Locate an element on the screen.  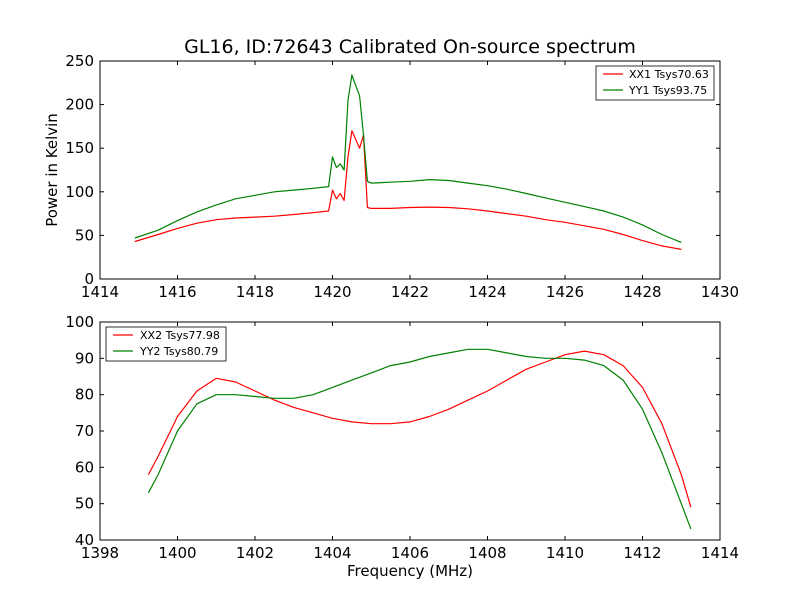
x-tick-label: 1430 is located at coordinates (720, 292).